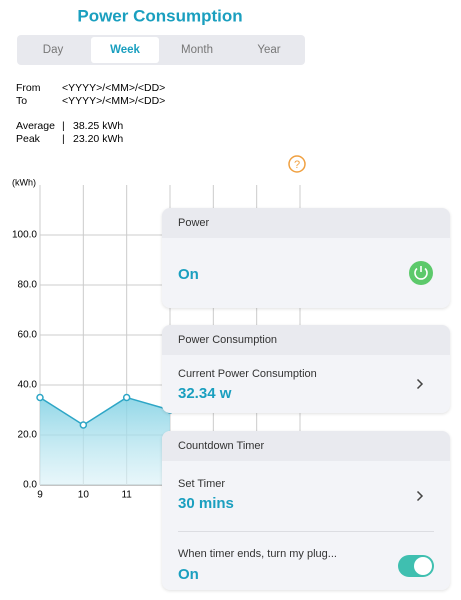  What do you see at coordinates (28, 335) in the screenshot?
I see `y-tick-label: 60.0` at bounding box center [28, 335].